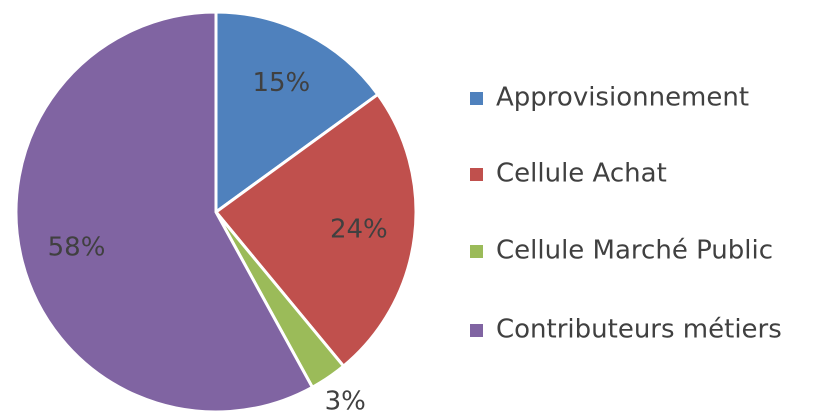 Image resolution: width=818 pixels, height=418 pixels. What do you see at coordinates (639, 330) in the screenshot?
I see `legend-label: Contributeurs métiers` at bounding box center [639, 330].